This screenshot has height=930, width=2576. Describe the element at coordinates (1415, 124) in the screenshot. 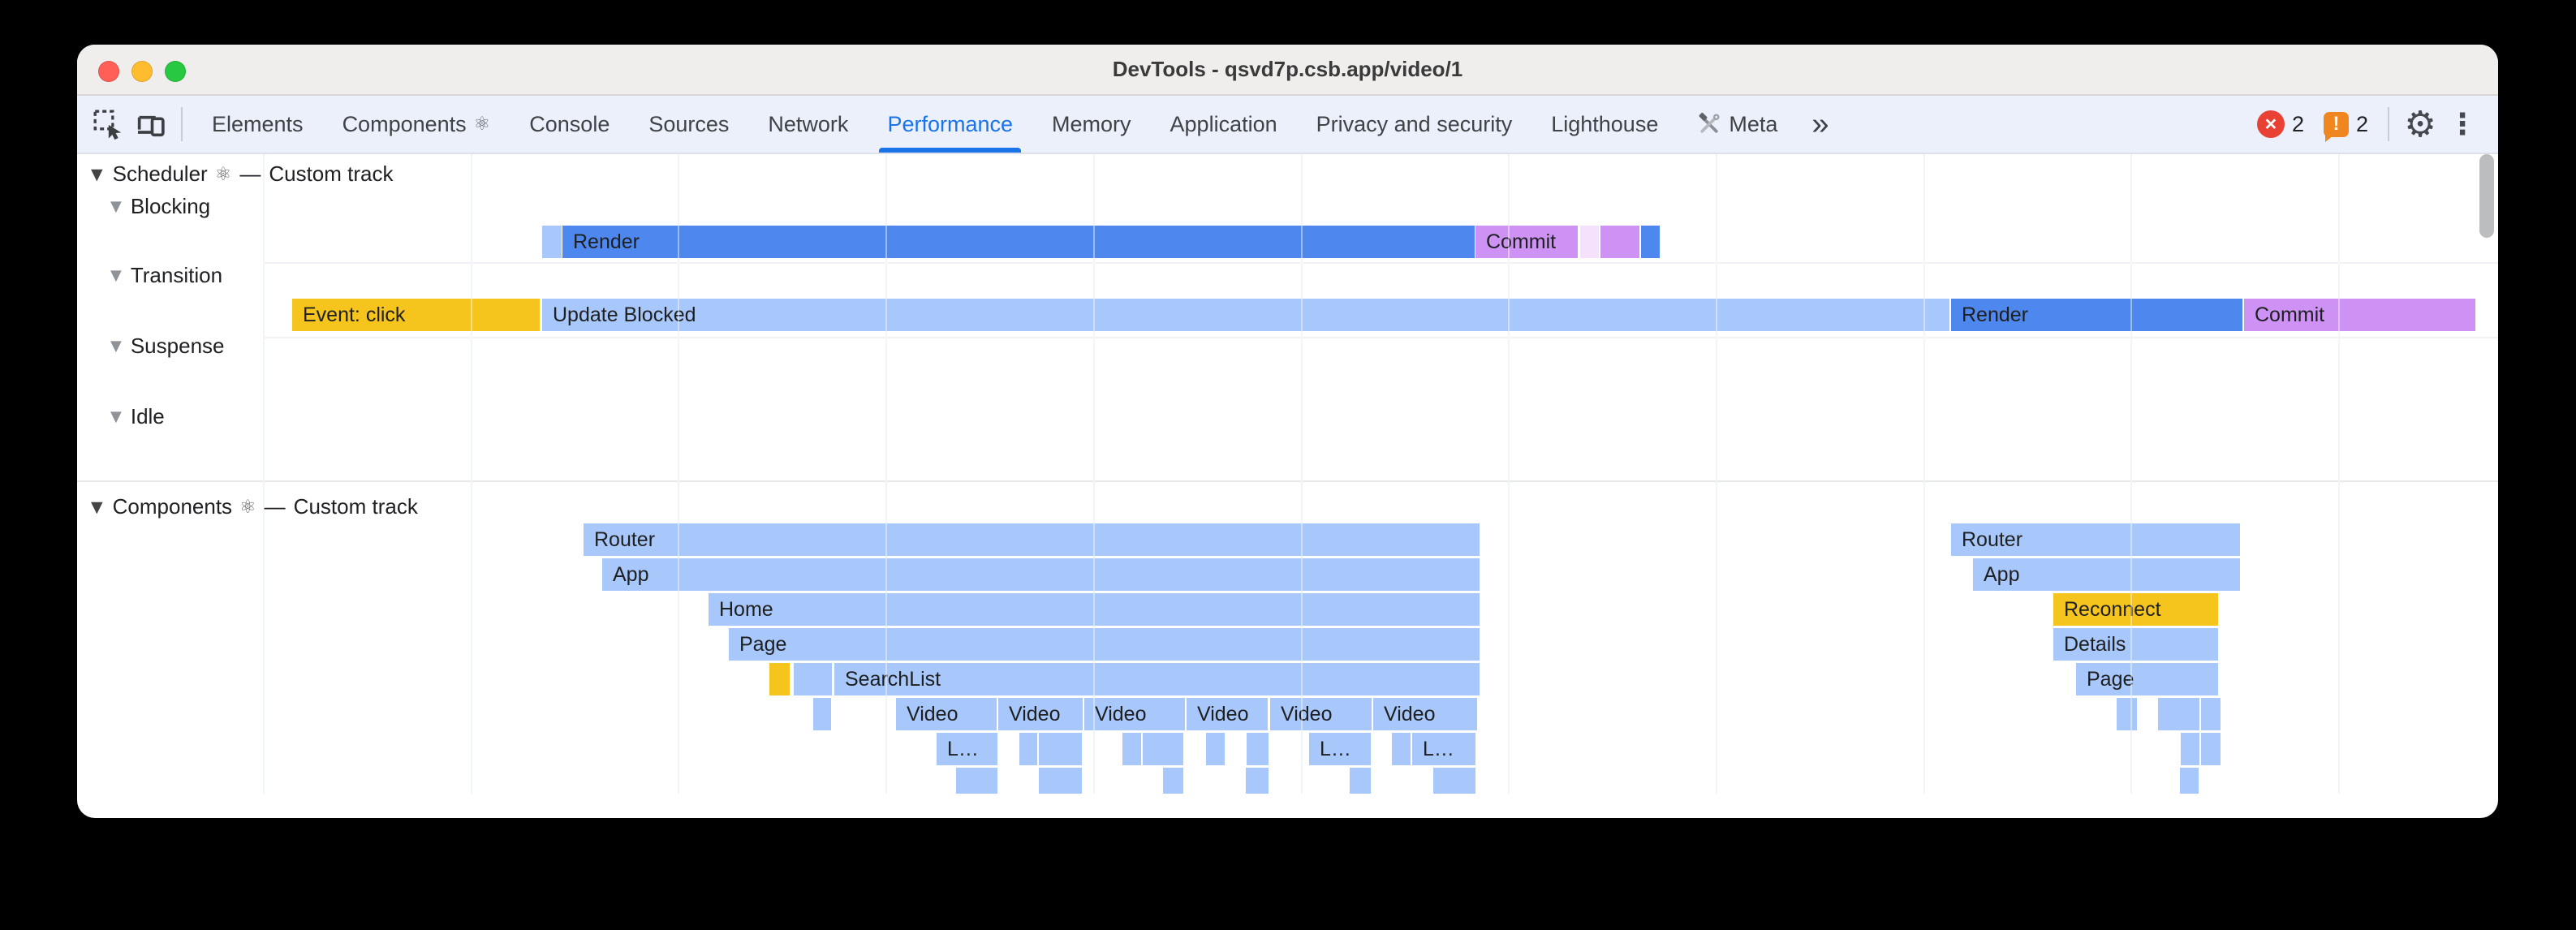

I see `tab-privacy-and-security: Privacy and security` at that location.